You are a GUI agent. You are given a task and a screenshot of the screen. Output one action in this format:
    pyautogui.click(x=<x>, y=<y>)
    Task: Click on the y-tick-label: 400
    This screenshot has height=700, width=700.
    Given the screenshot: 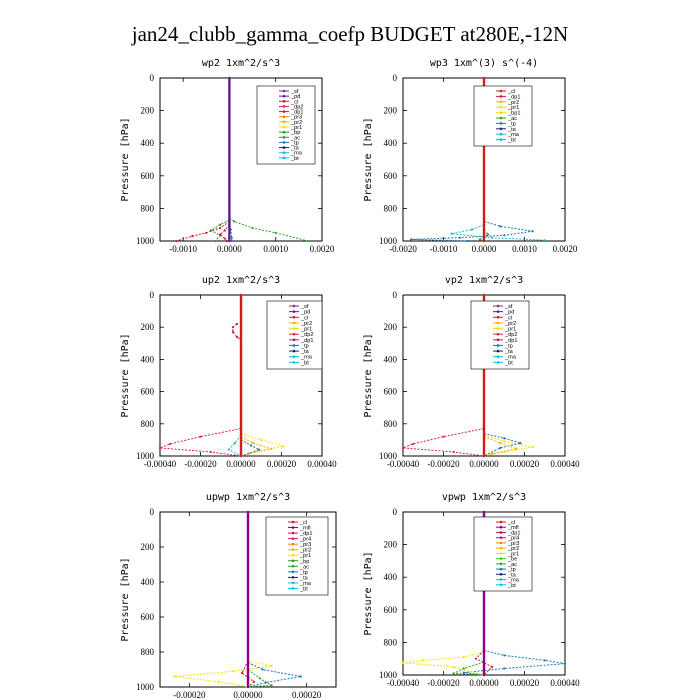 What is the action you would take?
    pyautogui.click(x=391, y=359)
    